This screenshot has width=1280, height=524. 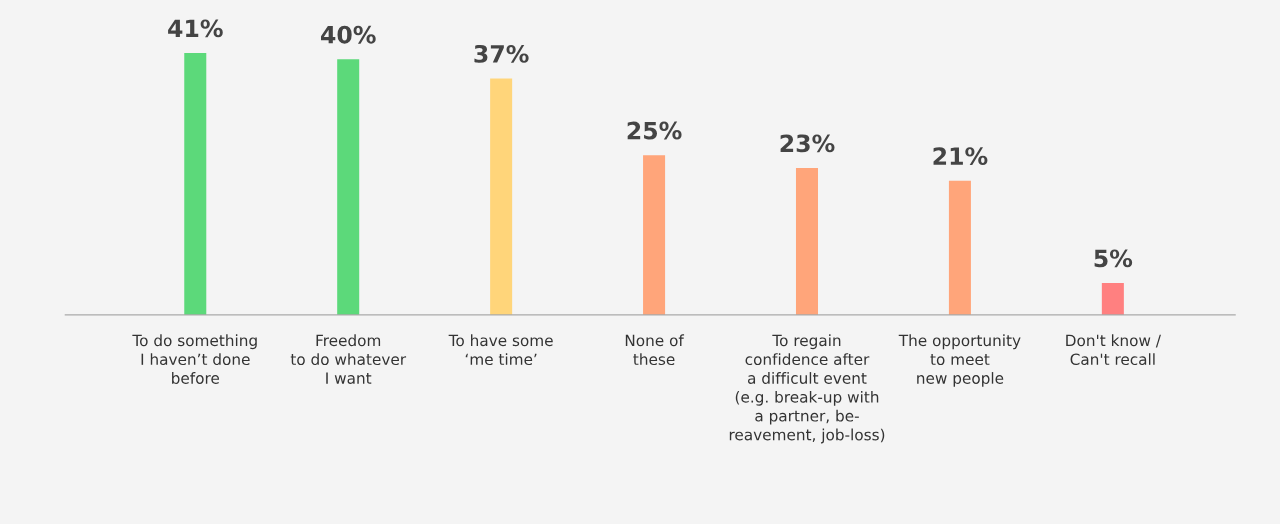 What do you see at coordinates (501, 53) in the screenshot?
I see `data-label: 37%` at bounding box center [501, 53].